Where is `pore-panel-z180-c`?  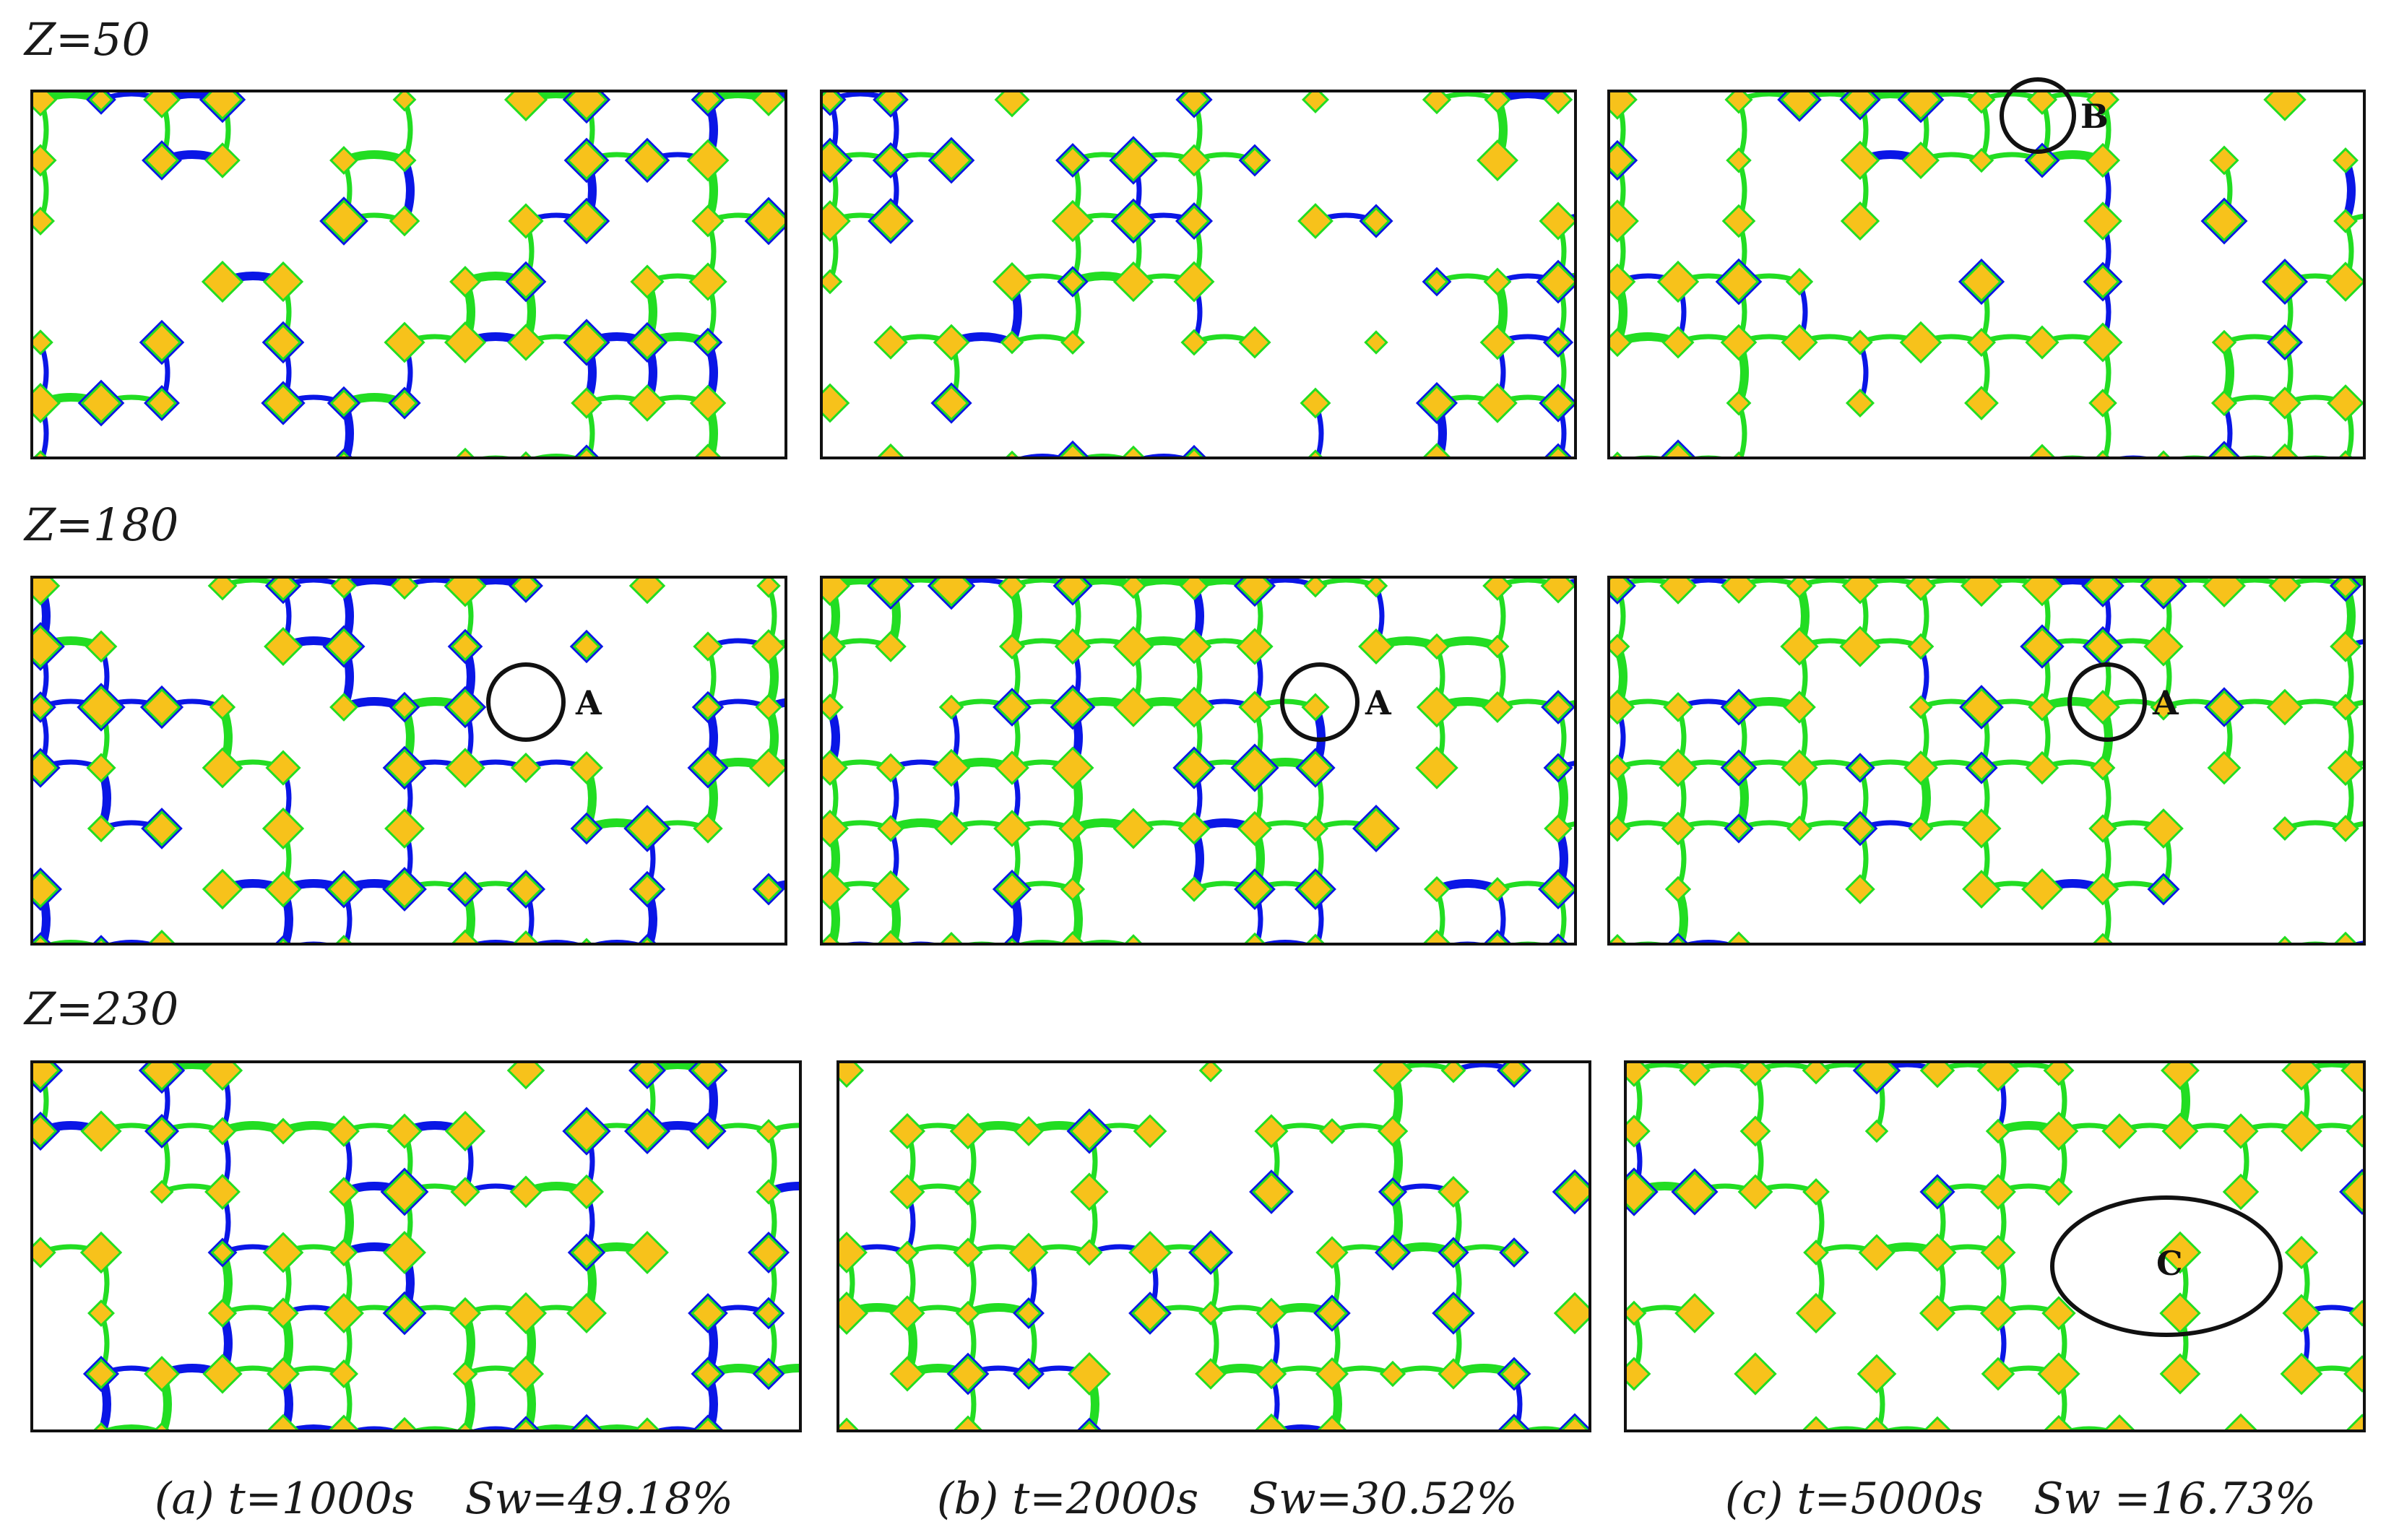
pore-panel-z180-c is located at coordinates (1987, 761).